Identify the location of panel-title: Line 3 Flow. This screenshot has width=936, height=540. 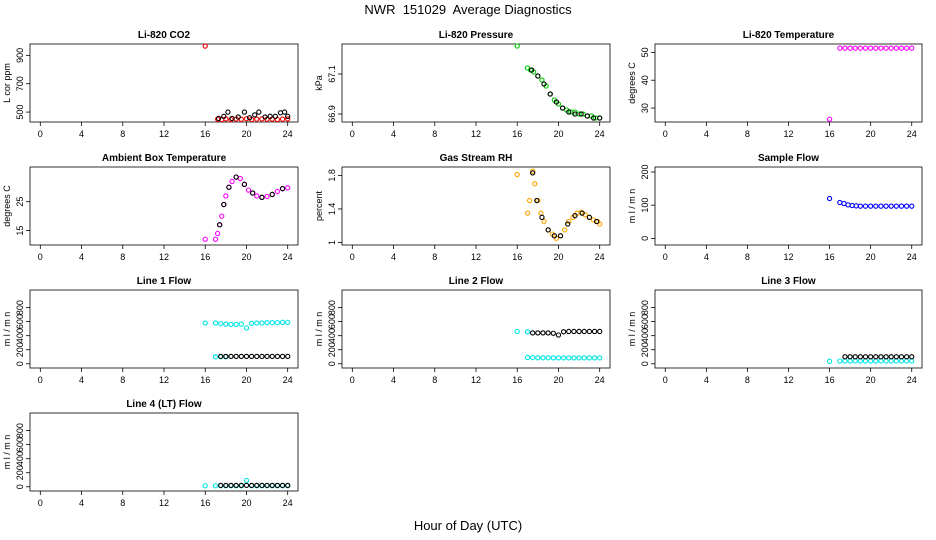
(788, 281).